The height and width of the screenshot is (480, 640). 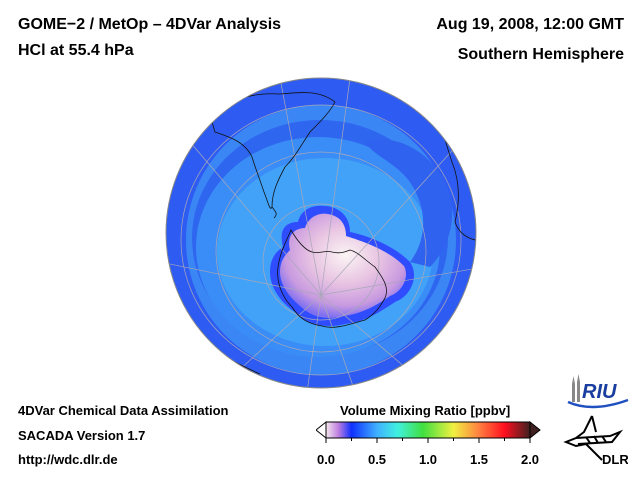 What do you see at coordinates (530, 459) in the screenshot?
I see `colorbar-tick-label: 2.0` at bounding box center [530, 459].